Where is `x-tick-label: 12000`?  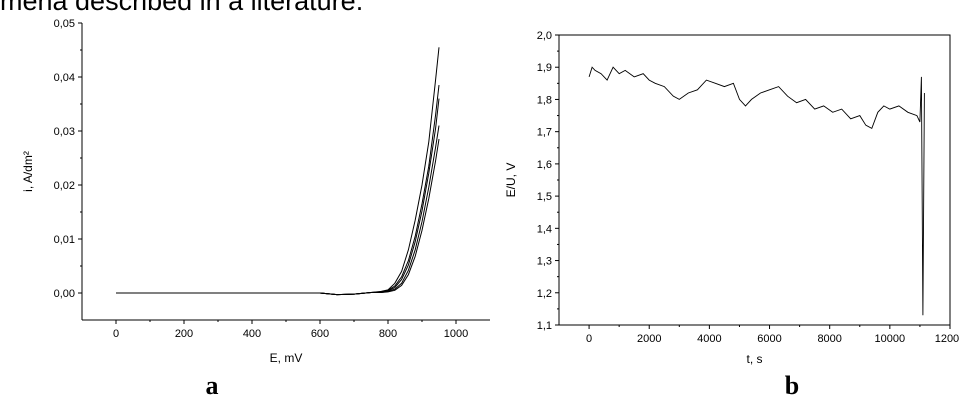
x-tick-label: 12000 is located at coordinates (947, 339).